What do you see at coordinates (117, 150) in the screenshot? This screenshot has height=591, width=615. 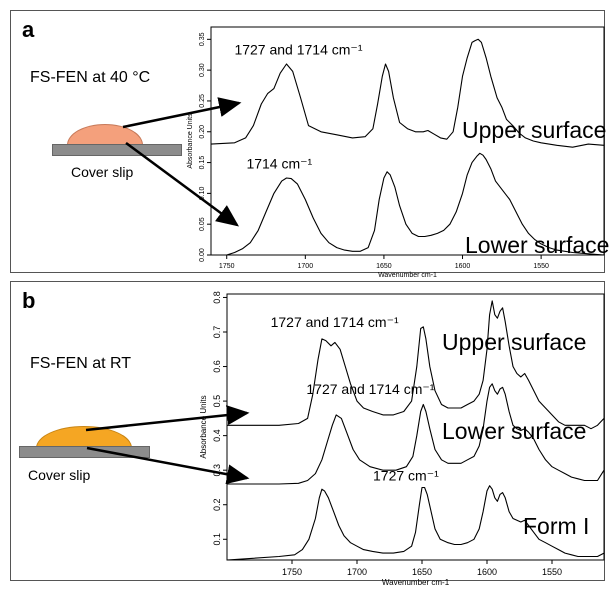 I see `cover-slip-a` at bounding box center [117, 150].